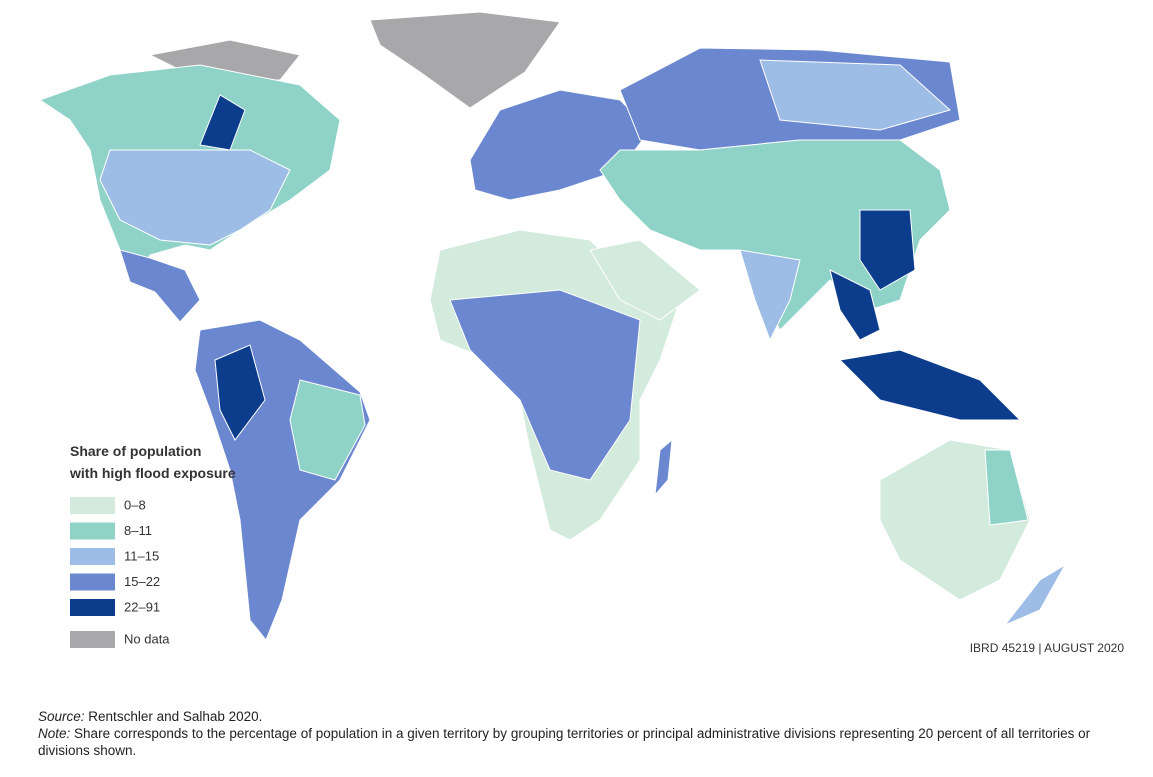 This screenshot has width=1153, height=777. What do you see at coordinates (770, 295) in the screenshot?
I see `india` at bounding box center [770, 295].